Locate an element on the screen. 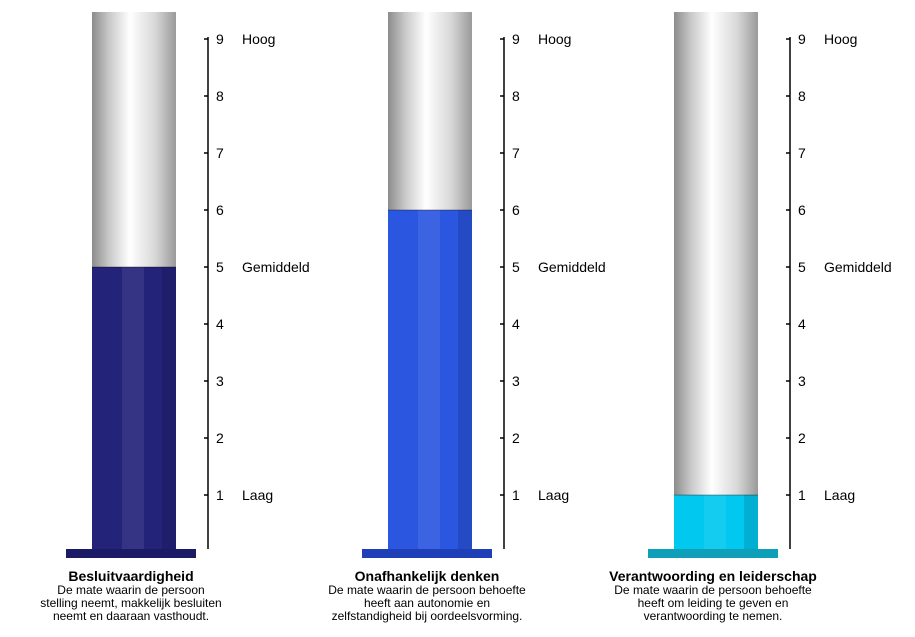  gauge-tube is located at coordinates (716, 280).